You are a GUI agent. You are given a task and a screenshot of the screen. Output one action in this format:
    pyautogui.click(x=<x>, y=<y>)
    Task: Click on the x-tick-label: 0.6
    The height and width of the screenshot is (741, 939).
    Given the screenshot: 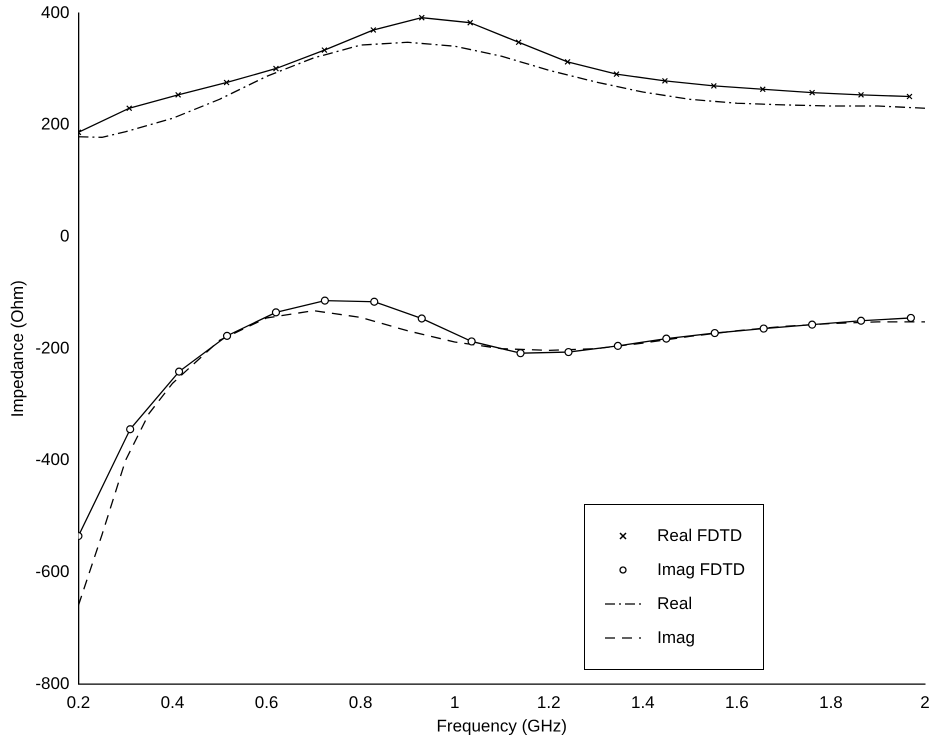 What is the action you would take?
    pyautogui.click(x=266, y=702)
    